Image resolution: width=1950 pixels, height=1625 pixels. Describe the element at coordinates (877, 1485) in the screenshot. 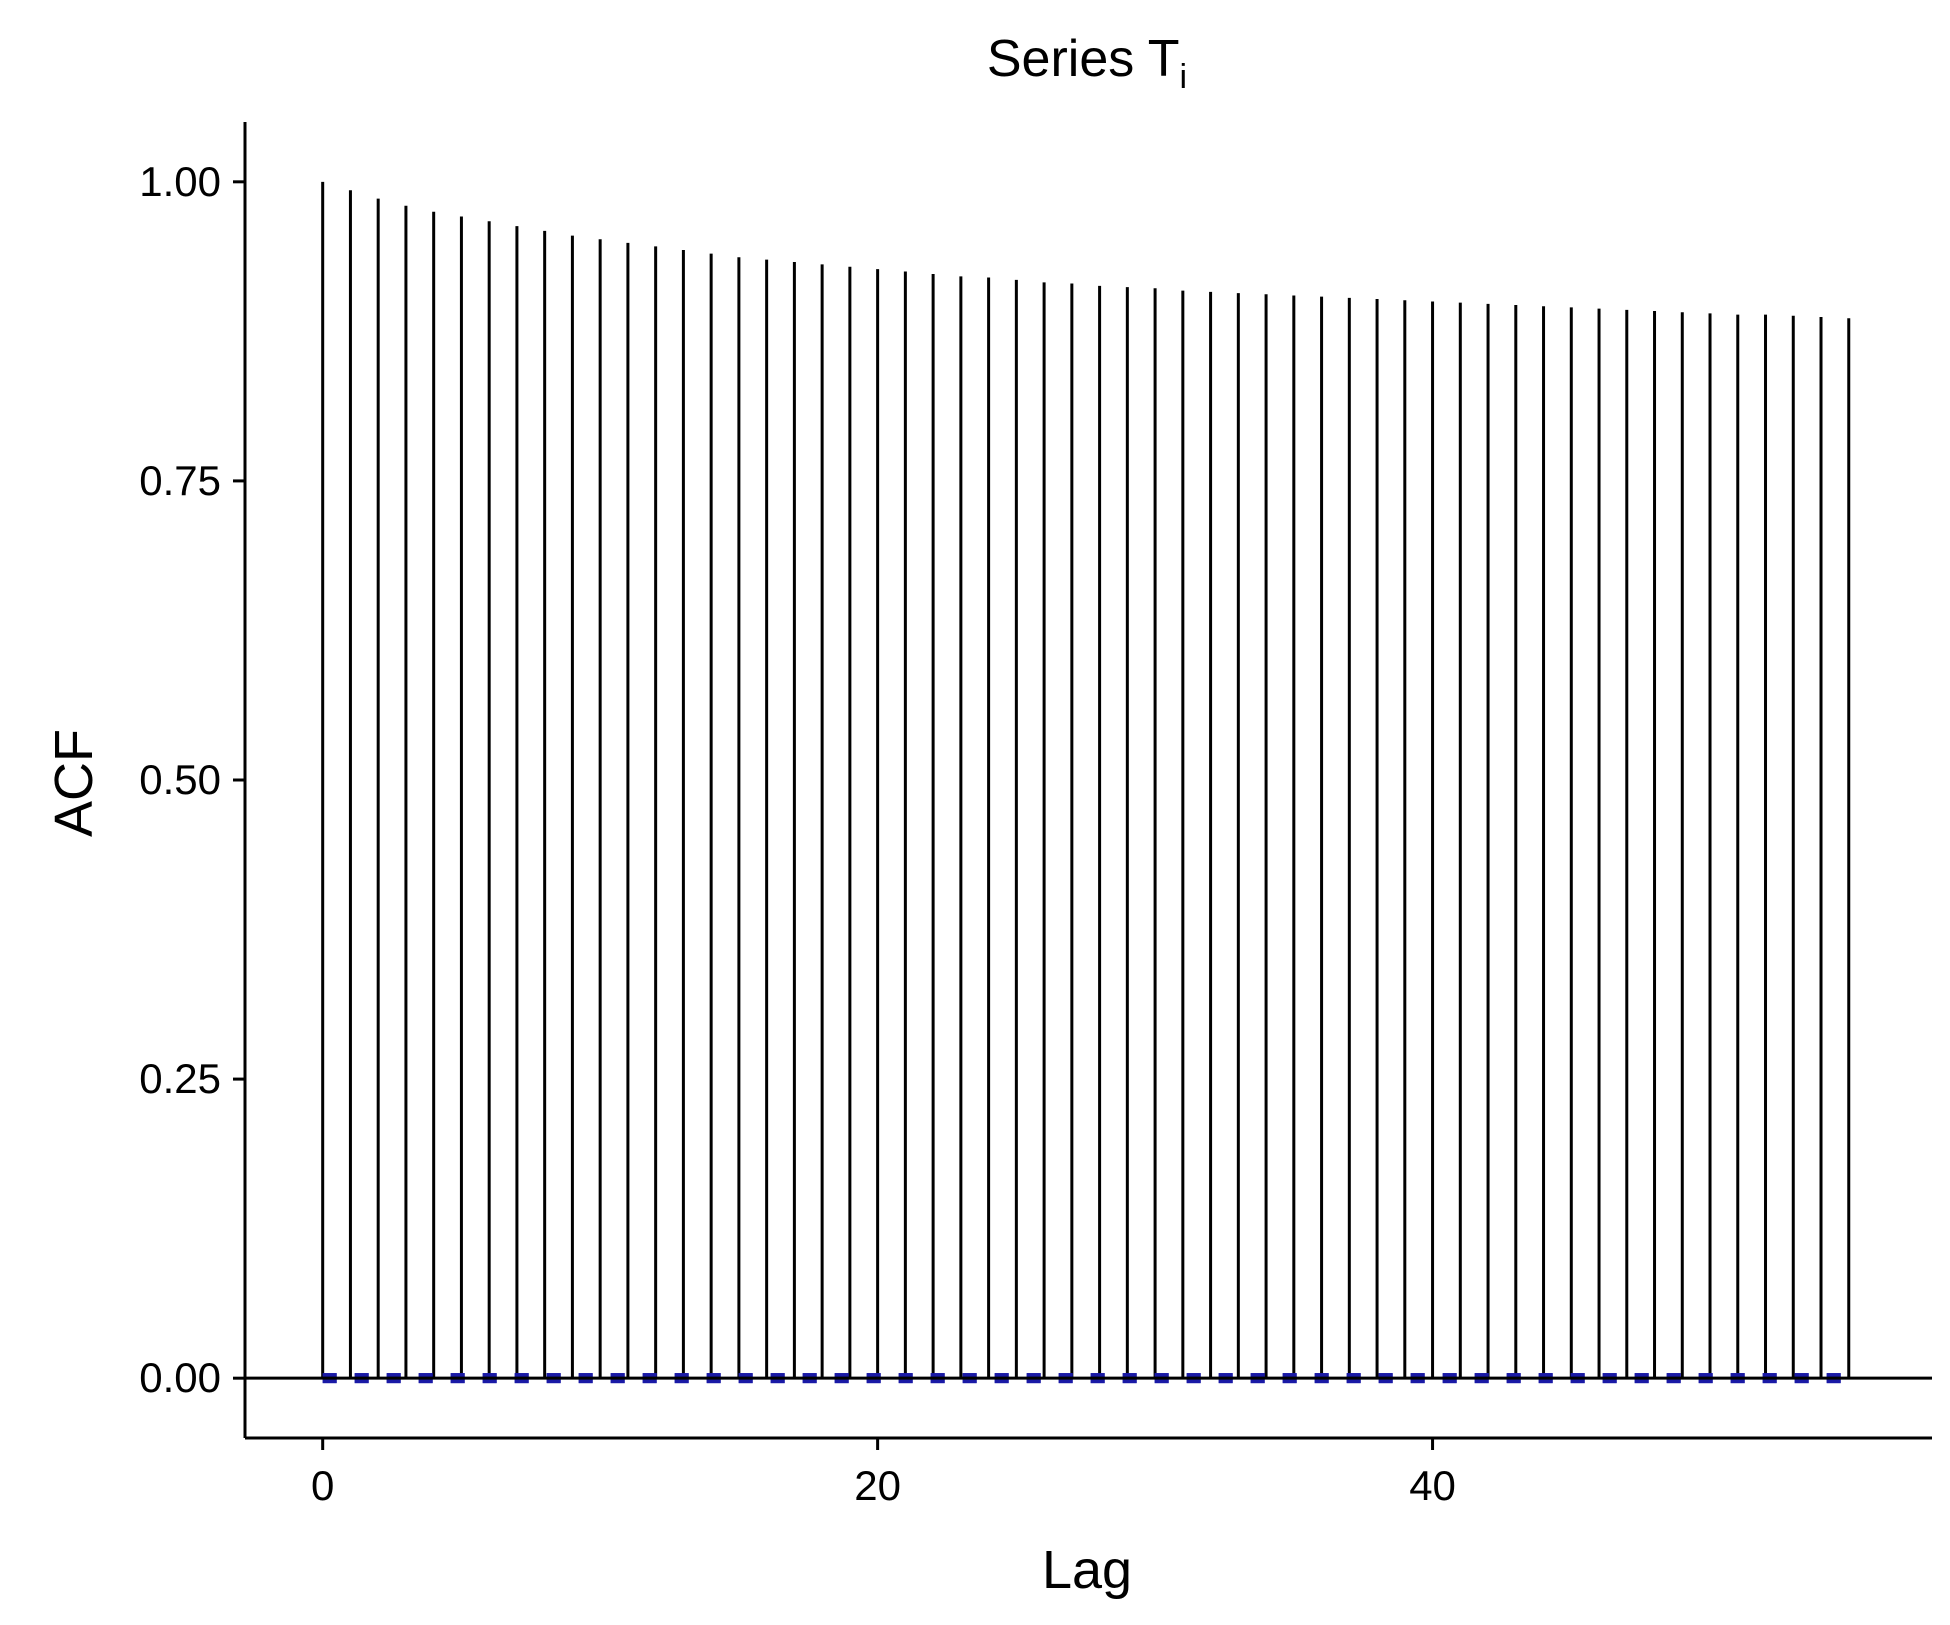

I see `x-tick-label: 20` at that location.